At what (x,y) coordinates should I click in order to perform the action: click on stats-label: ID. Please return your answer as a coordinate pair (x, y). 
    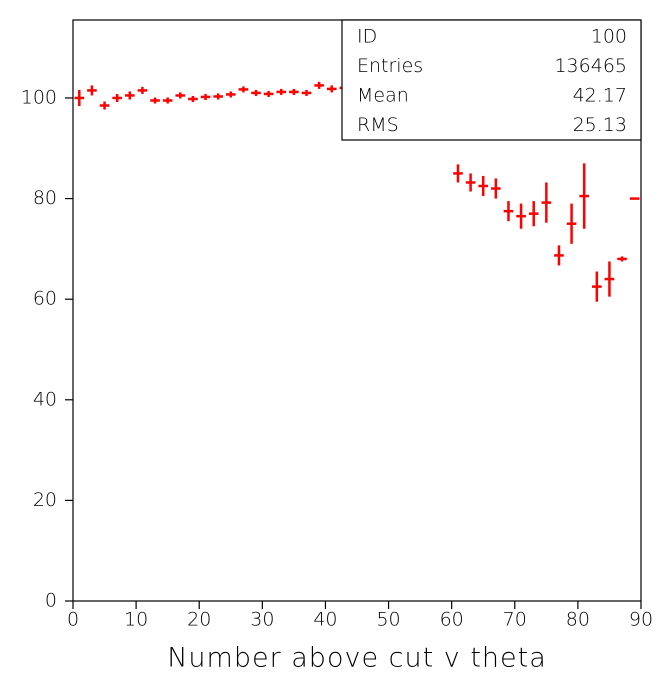
    Looking at the image, I should click on (367, 37).